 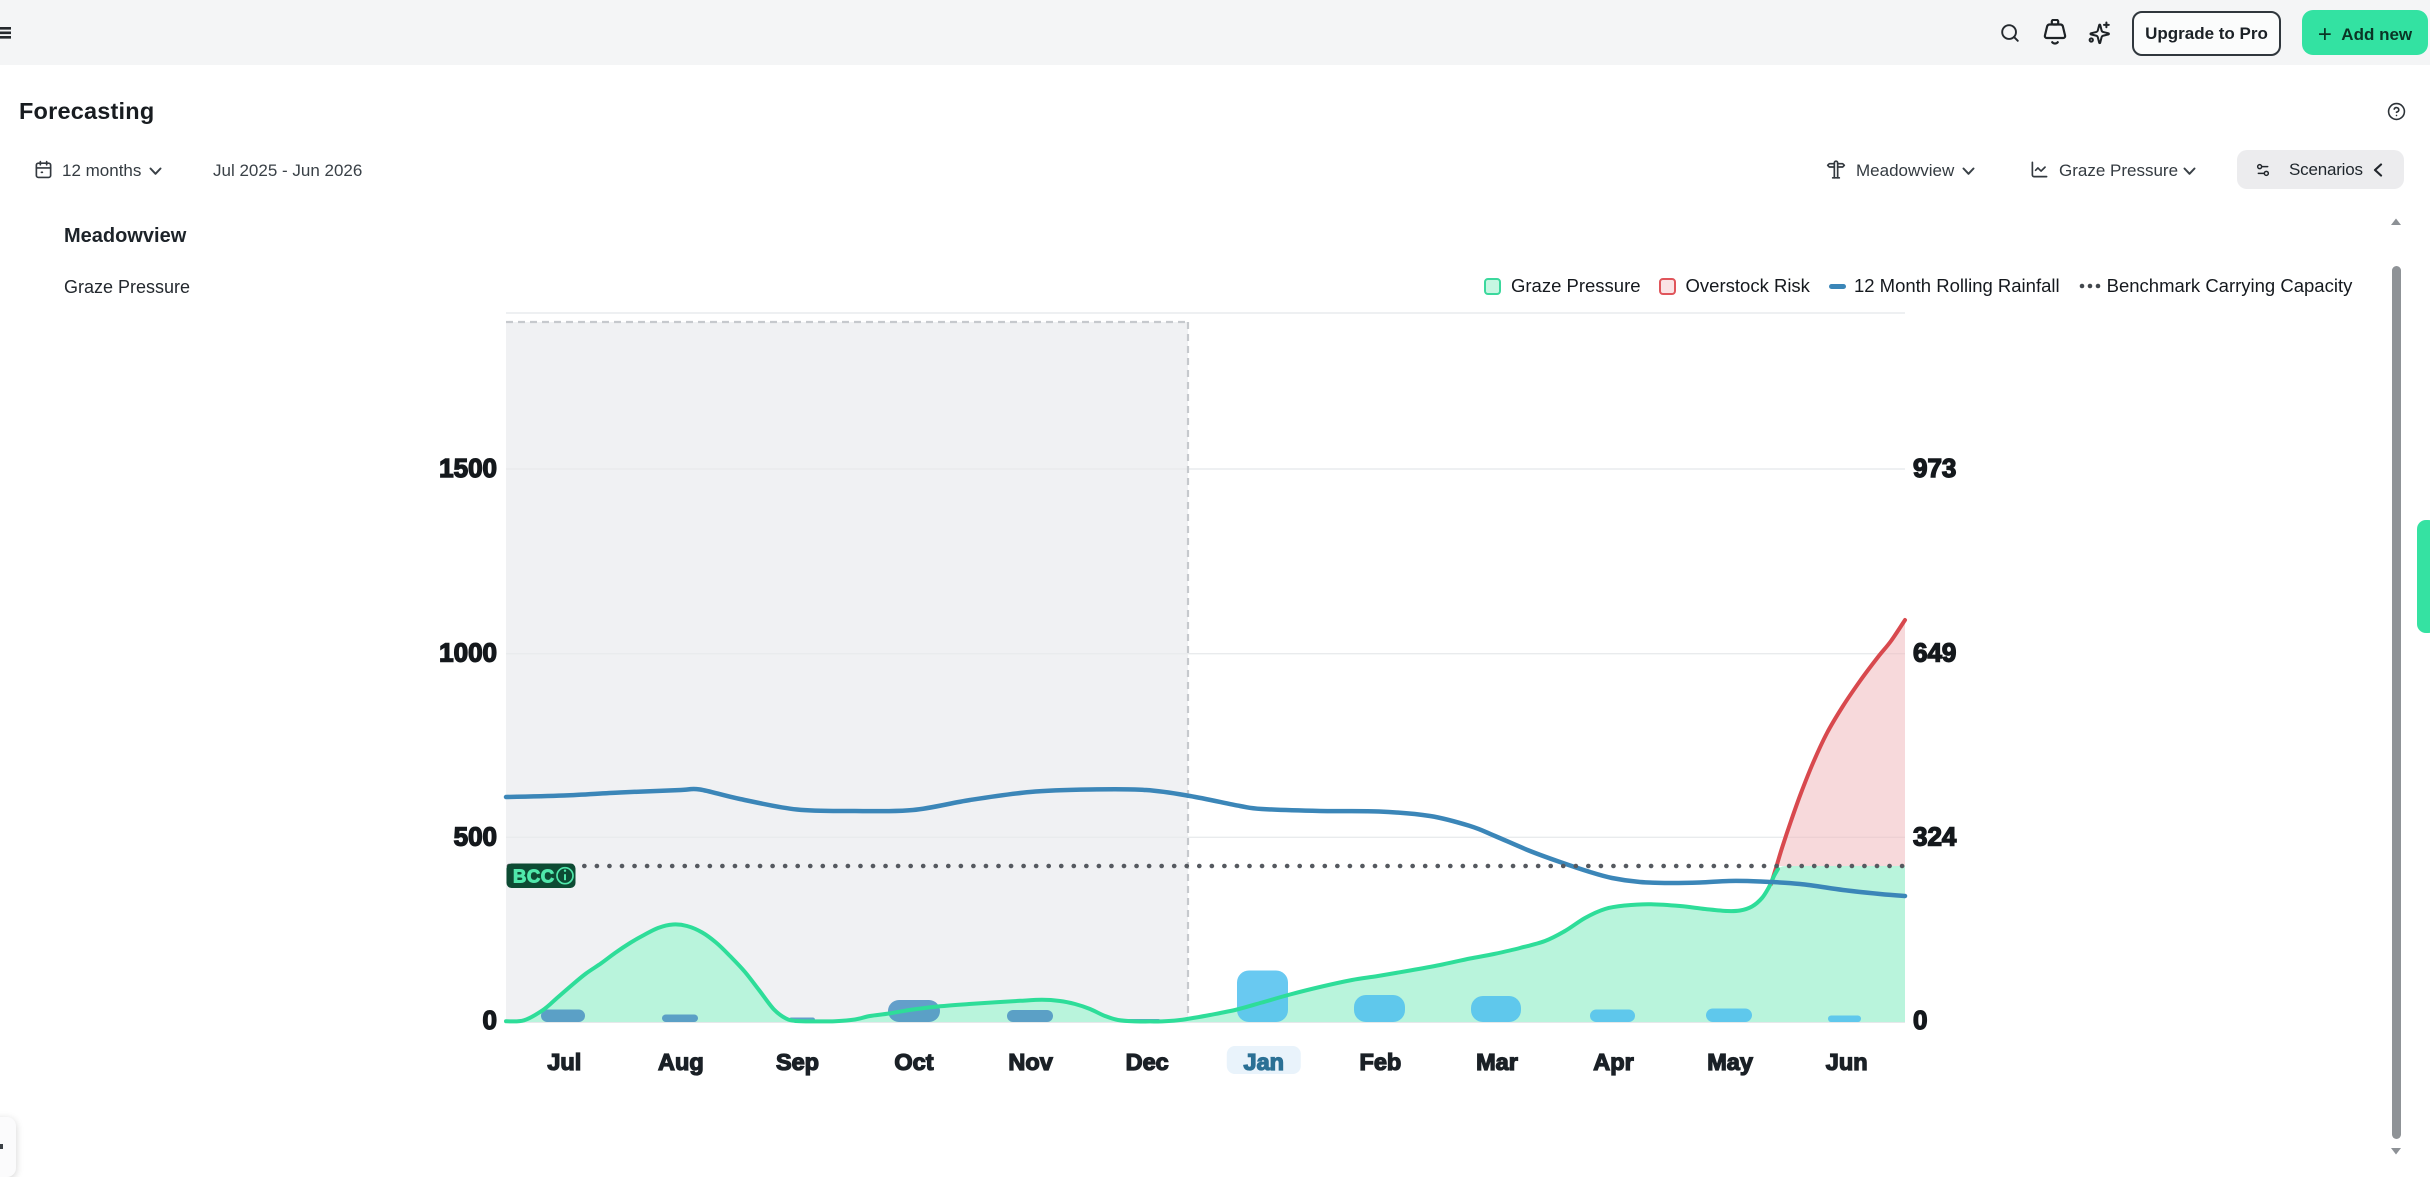 What do you see at coordinates (1030, 1062) in the screenshot?
I see `svg-text: Nov` at bounding box center [1030, 1062].